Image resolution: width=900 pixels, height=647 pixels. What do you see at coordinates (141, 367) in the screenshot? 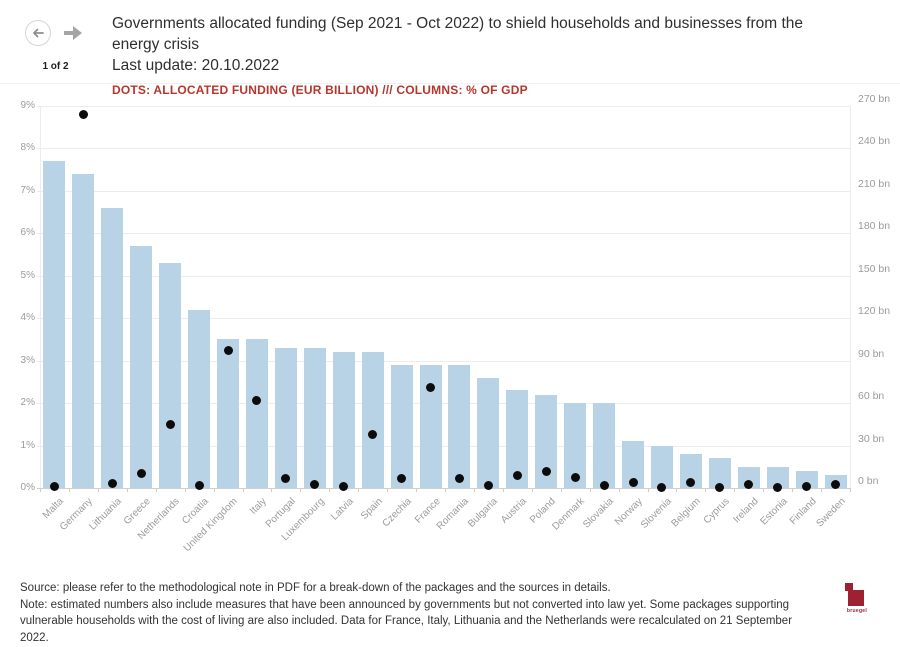
I see `column-greece` at bounding box center [141, 367].